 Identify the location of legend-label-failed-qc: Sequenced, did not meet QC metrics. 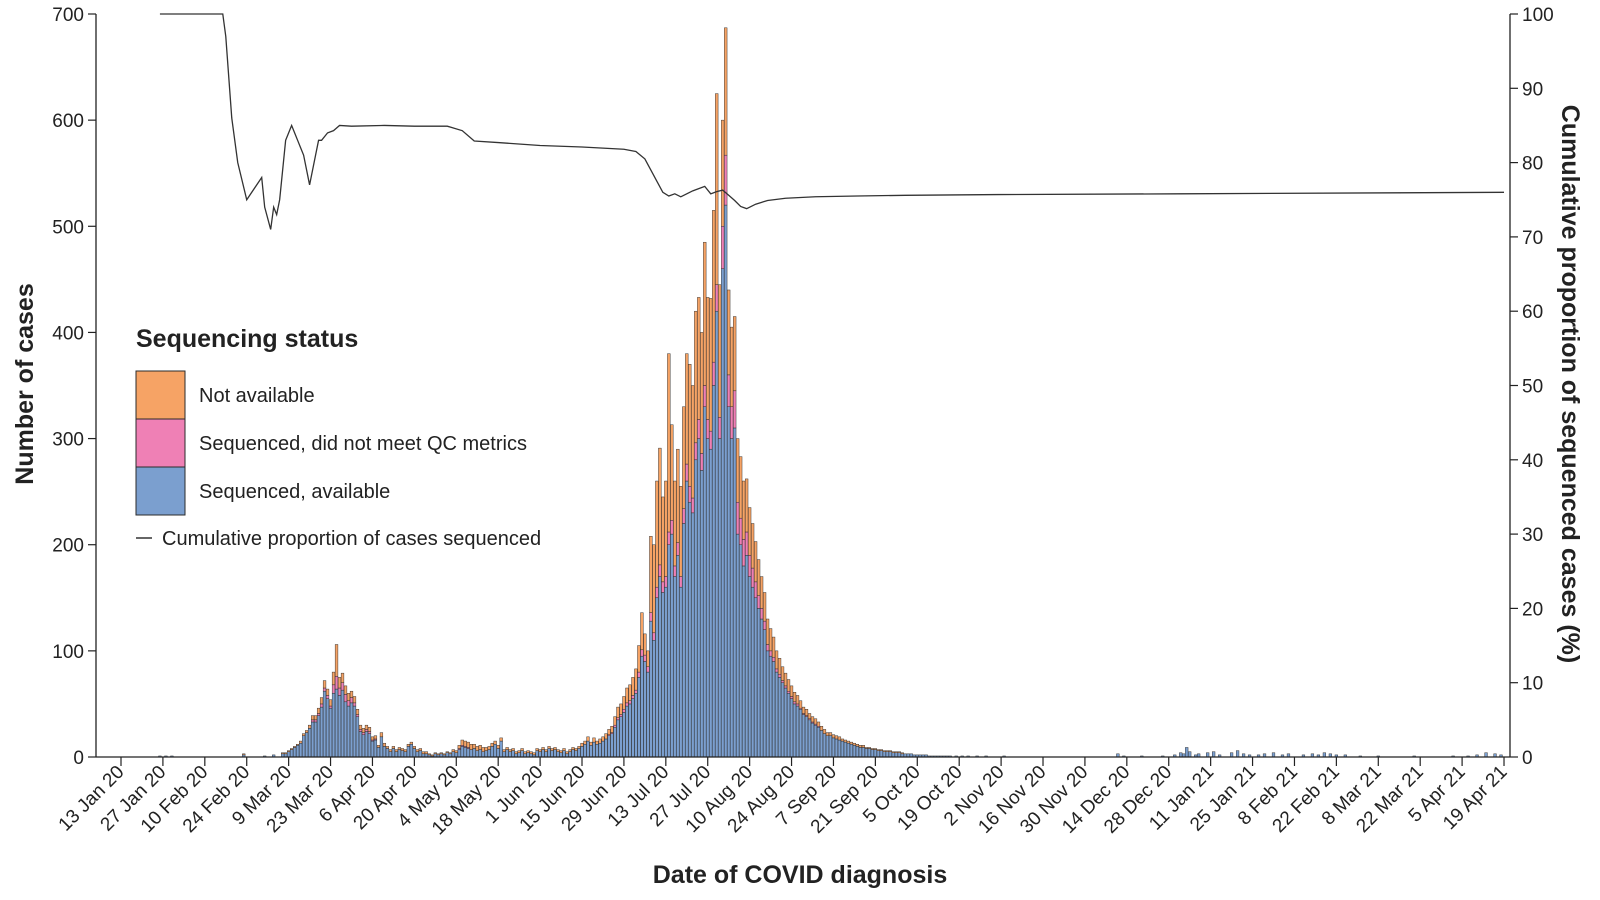
(363, 444).